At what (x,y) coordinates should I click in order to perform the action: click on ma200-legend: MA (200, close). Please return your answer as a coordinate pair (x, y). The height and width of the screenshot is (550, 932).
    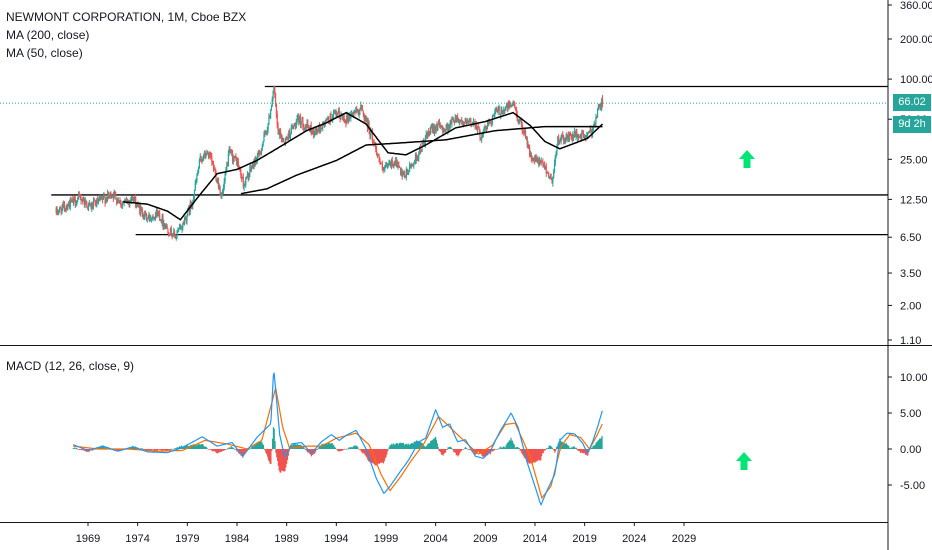
    Looking at the image, I should click on (48, 35).